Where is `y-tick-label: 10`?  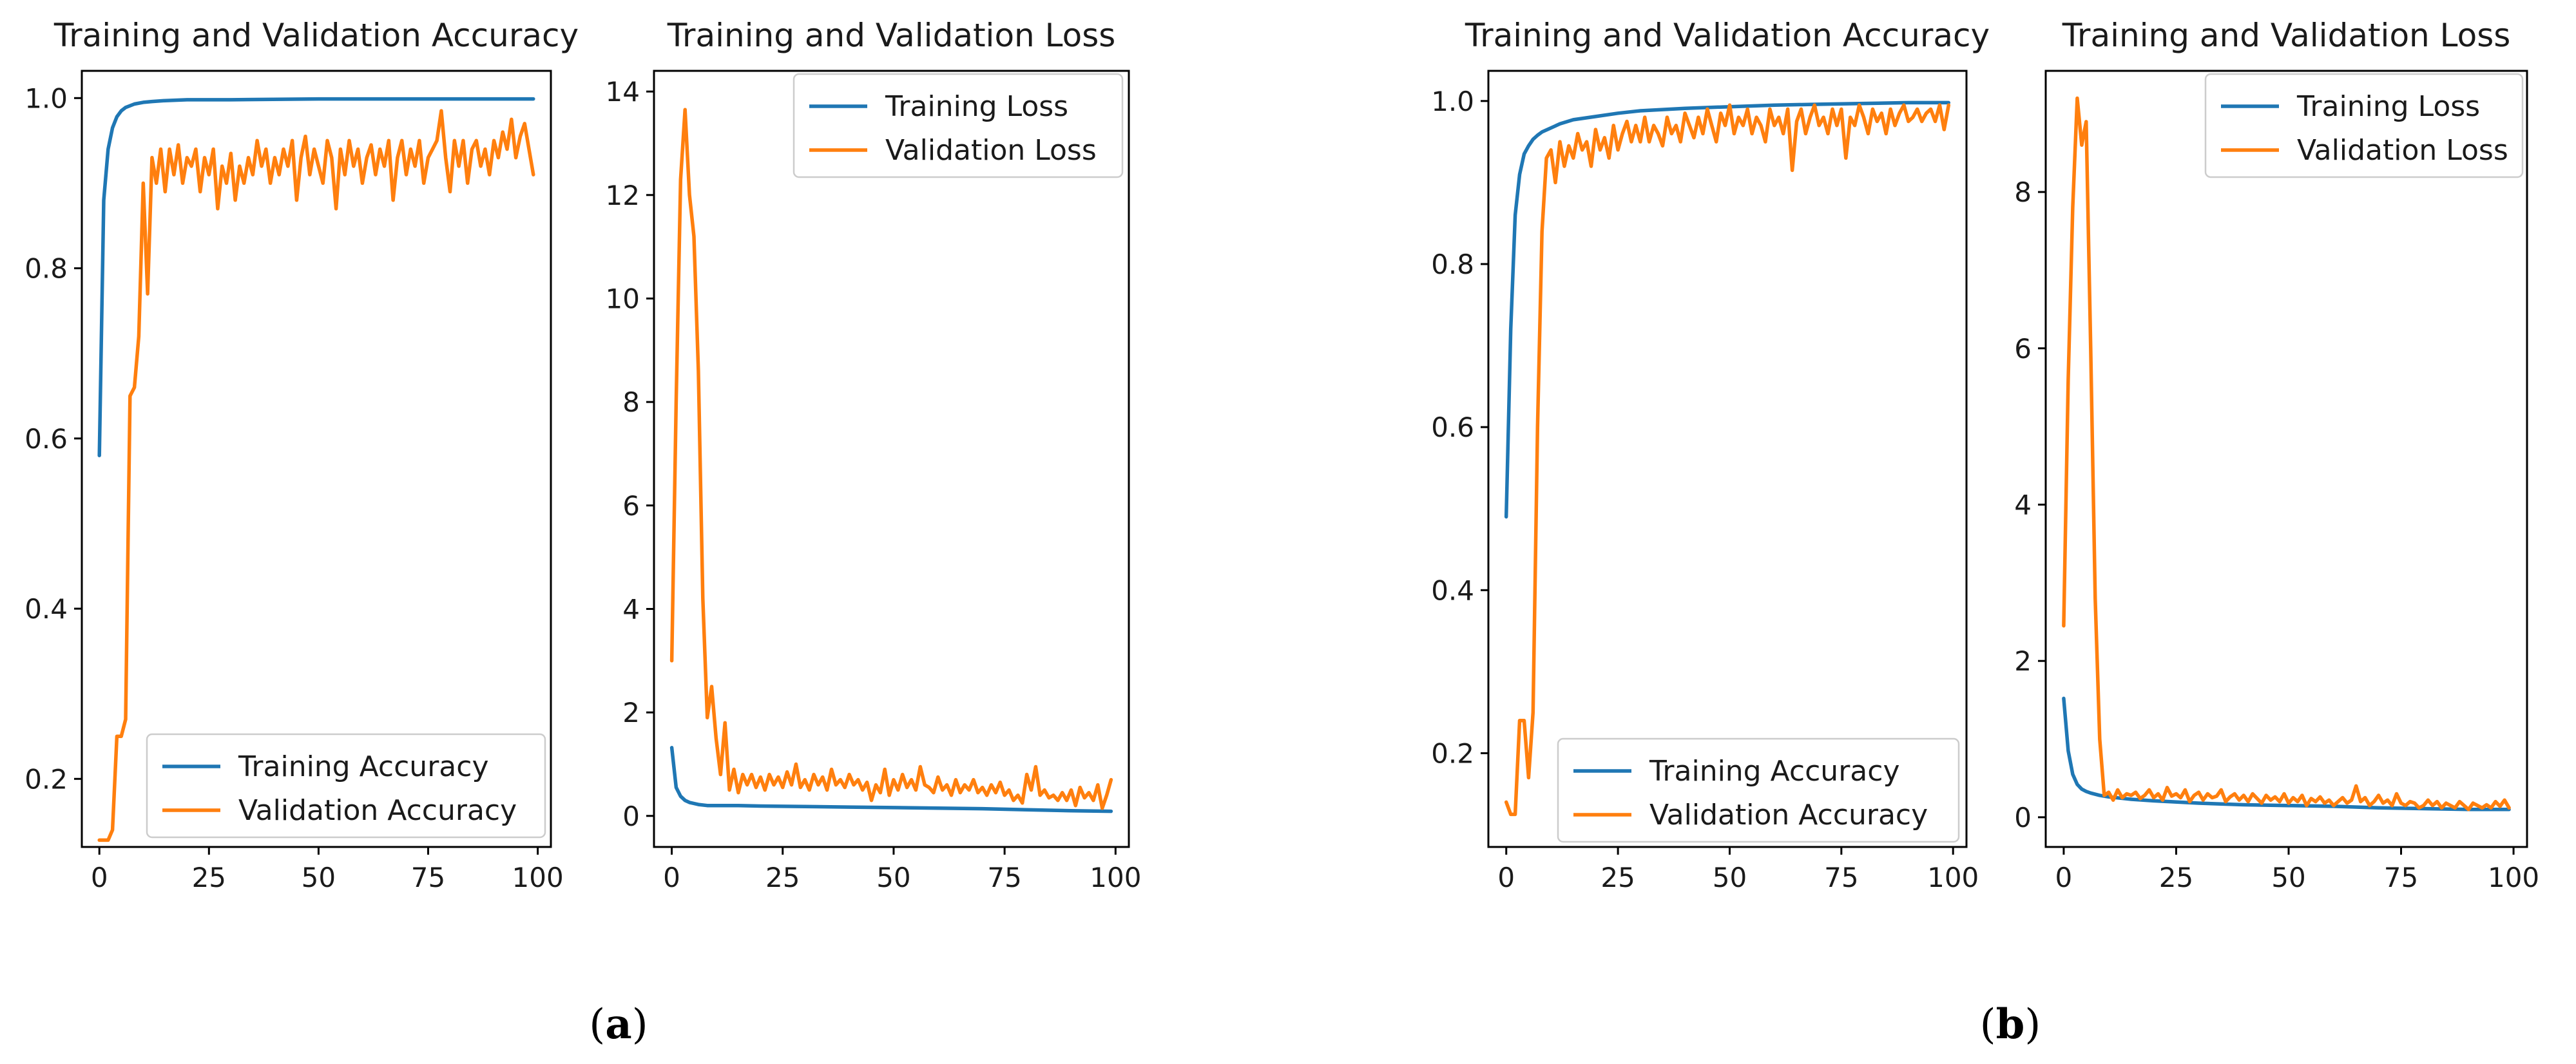
y-tick-label: 10 is located at coordinates (623, 298).